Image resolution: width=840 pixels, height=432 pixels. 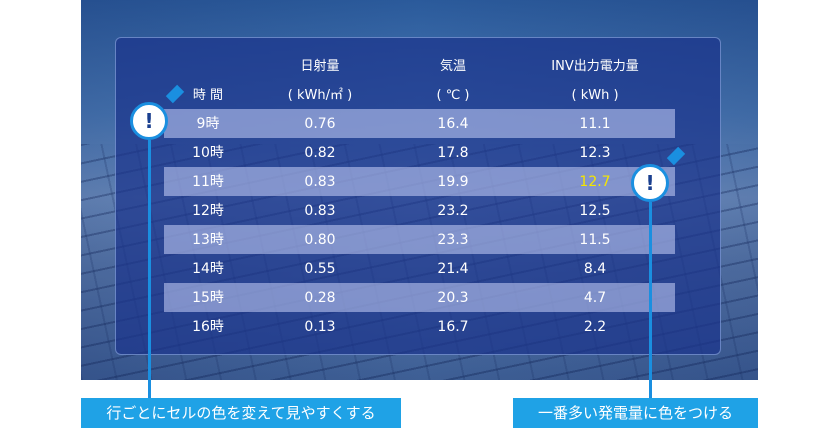 What do you see at coordinates (208, 298) in the screenshot?
I see `cell-time: 15時` at bounding box center [208, 298].